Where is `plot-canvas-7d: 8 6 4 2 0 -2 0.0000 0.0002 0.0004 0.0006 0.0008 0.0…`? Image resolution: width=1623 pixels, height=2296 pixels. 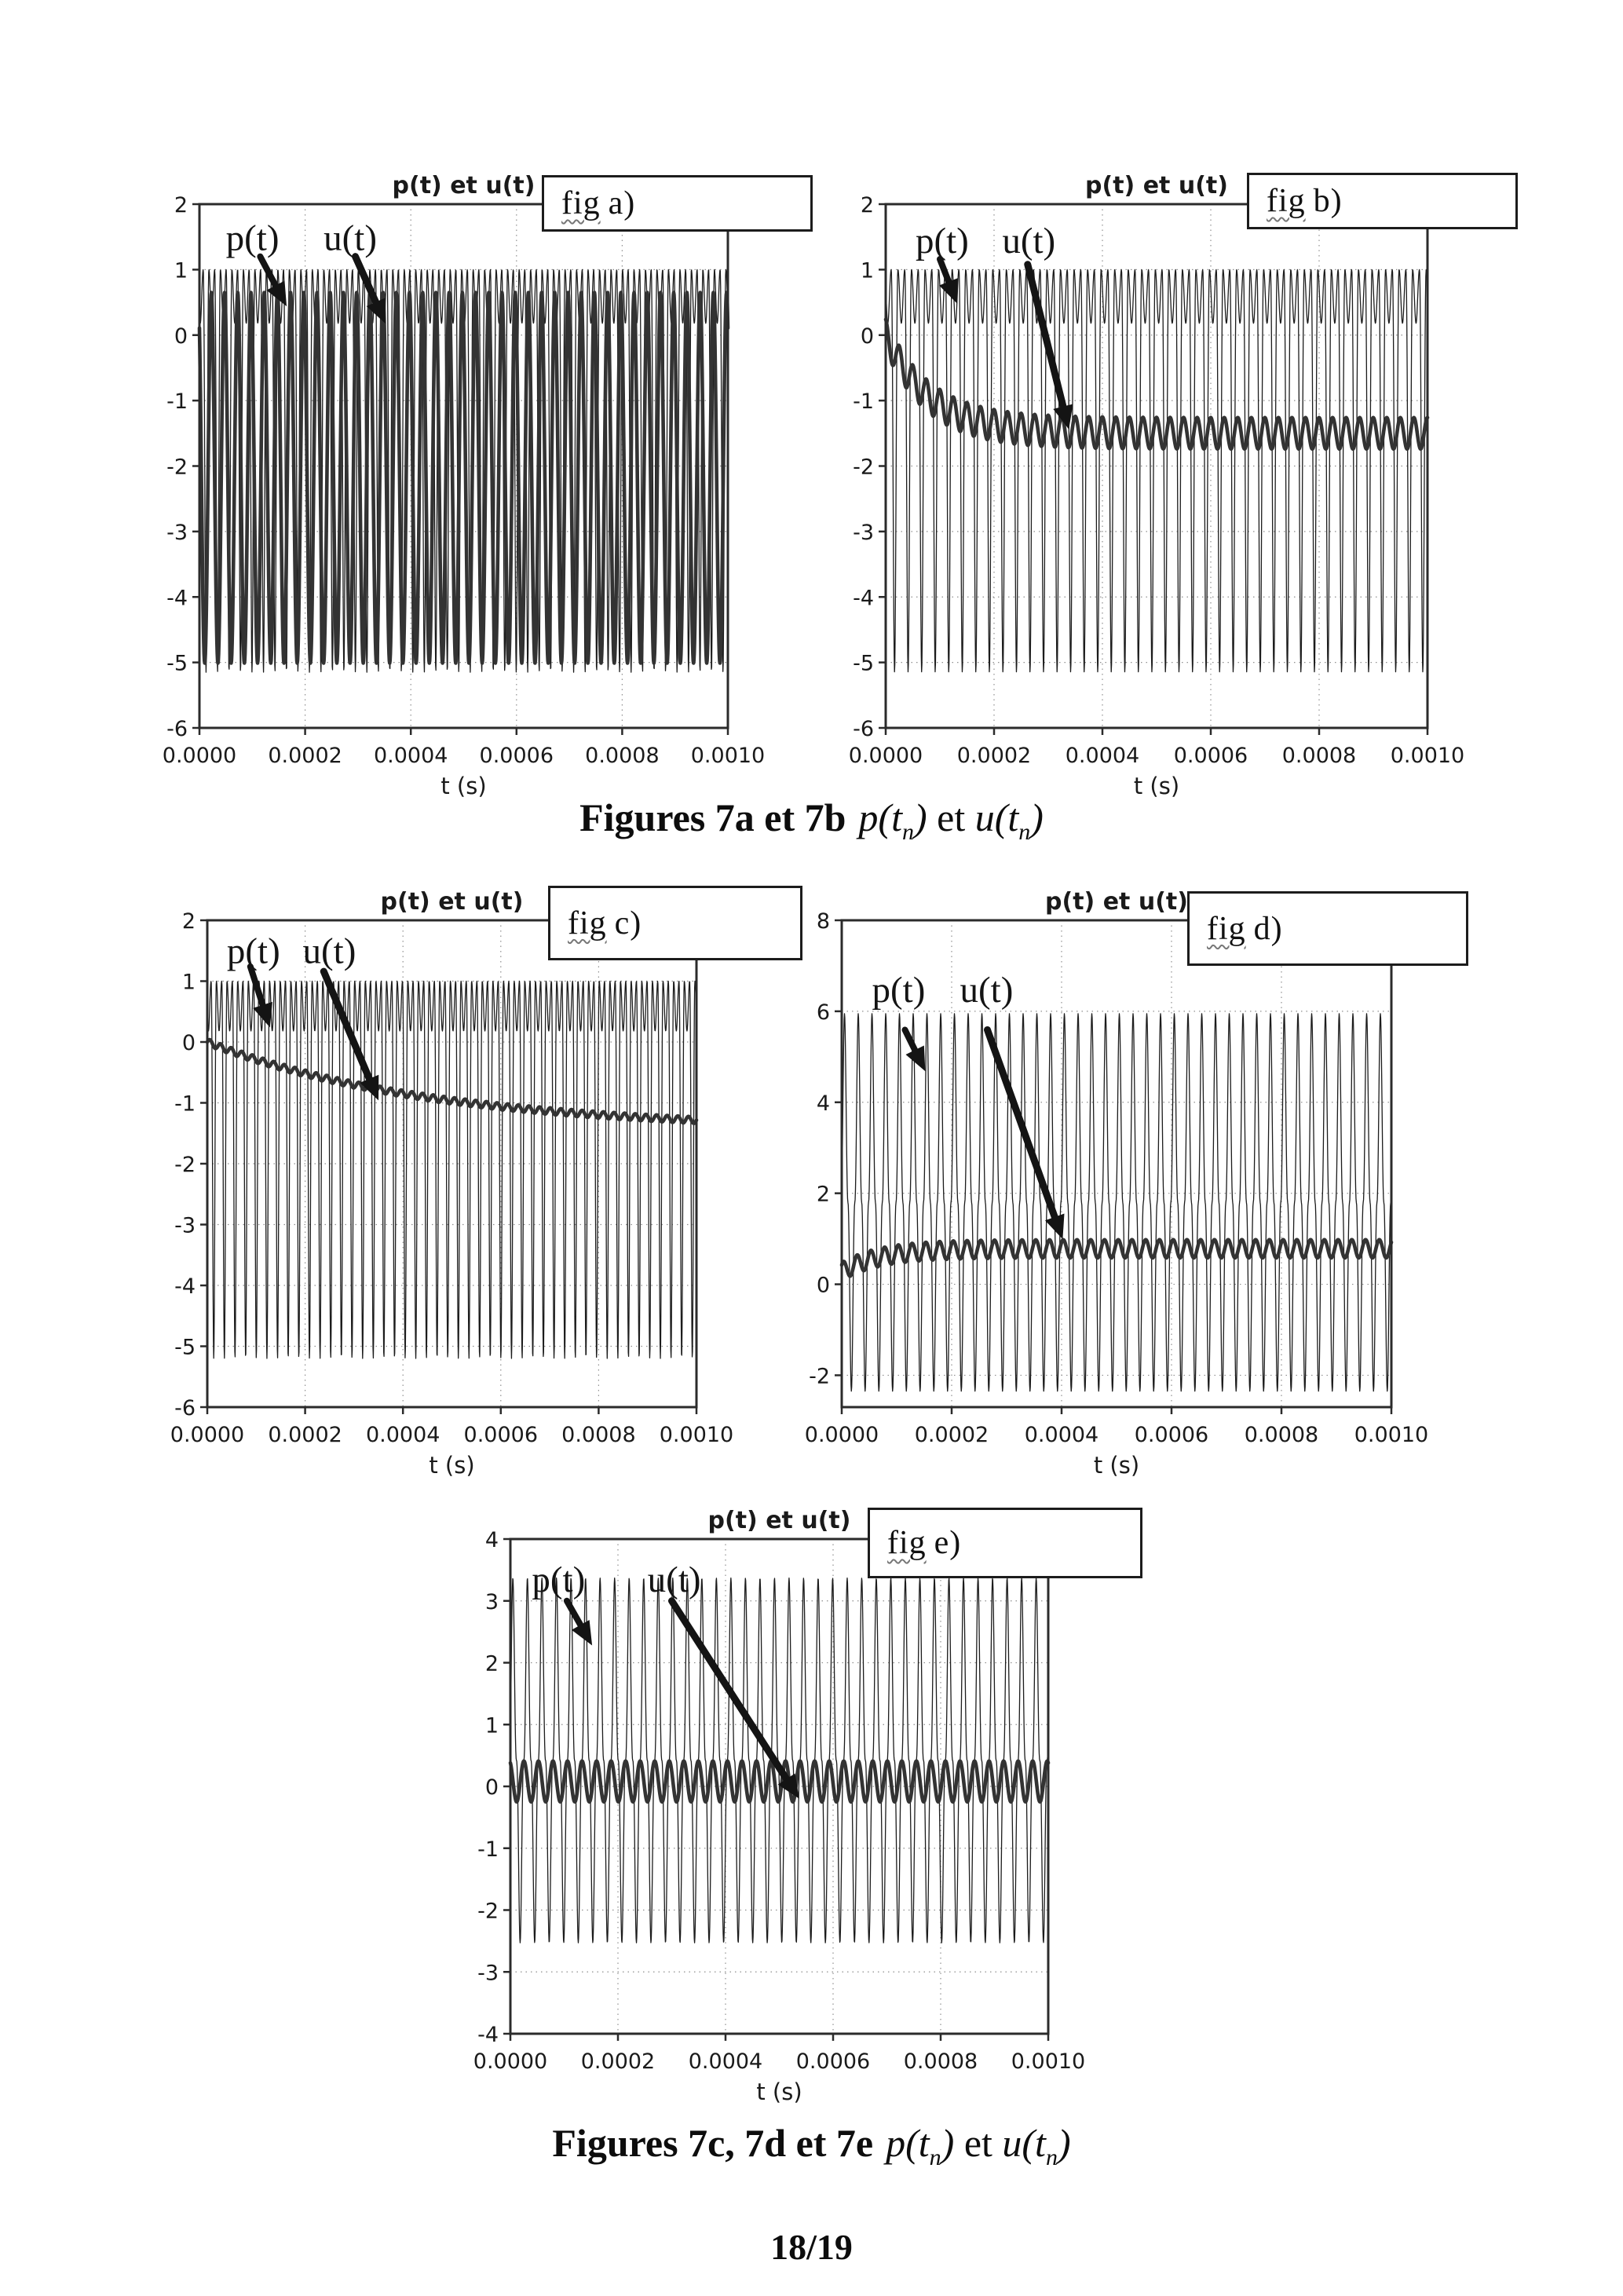 plot-canvas-7d: 8 6 4 2 0 -2 0.0000 0.0002 0.0004 0.0006 0.0008 0.0… is located at coordinates (1116, 1184).